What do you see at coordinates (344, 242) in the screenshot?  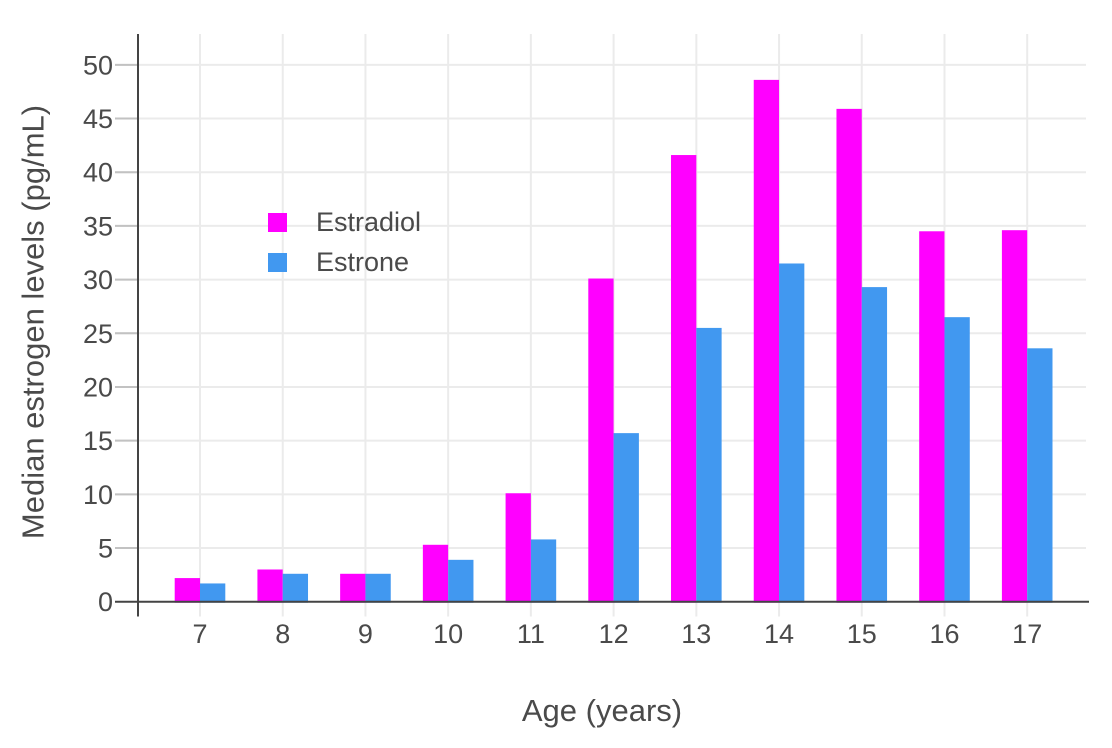 I see `legend: Estradiol Estrone` at bounding box center [344, 242].